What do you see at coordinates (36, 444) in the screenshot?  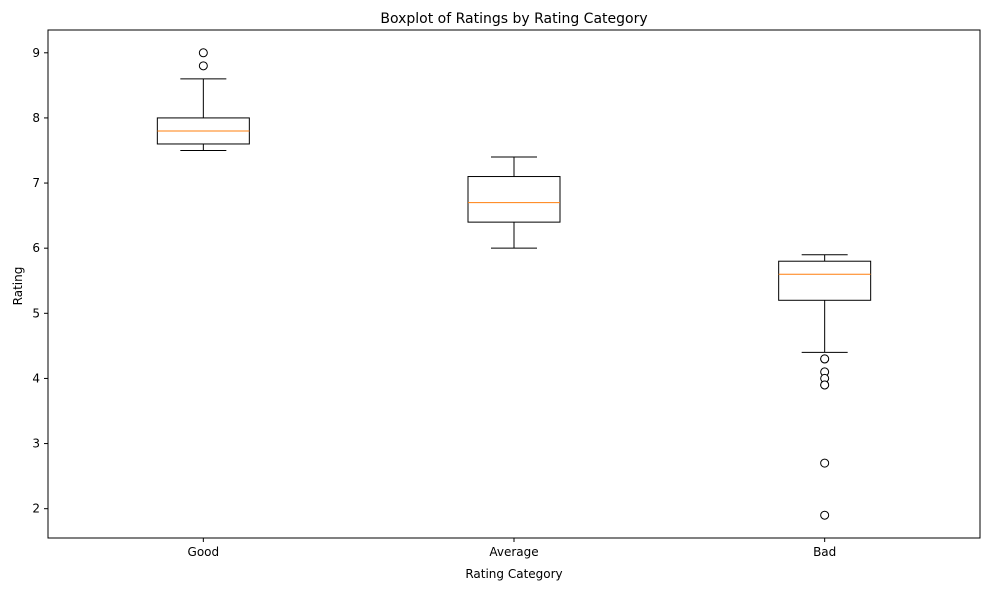 I see `y-tick-label: 3` at bounding box center [36, 444].